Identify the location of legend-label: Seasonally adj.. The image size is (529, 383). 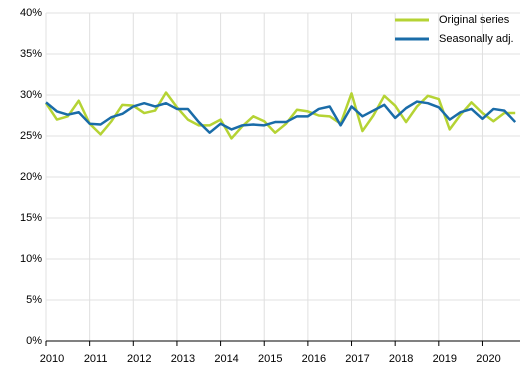
(476, 39).